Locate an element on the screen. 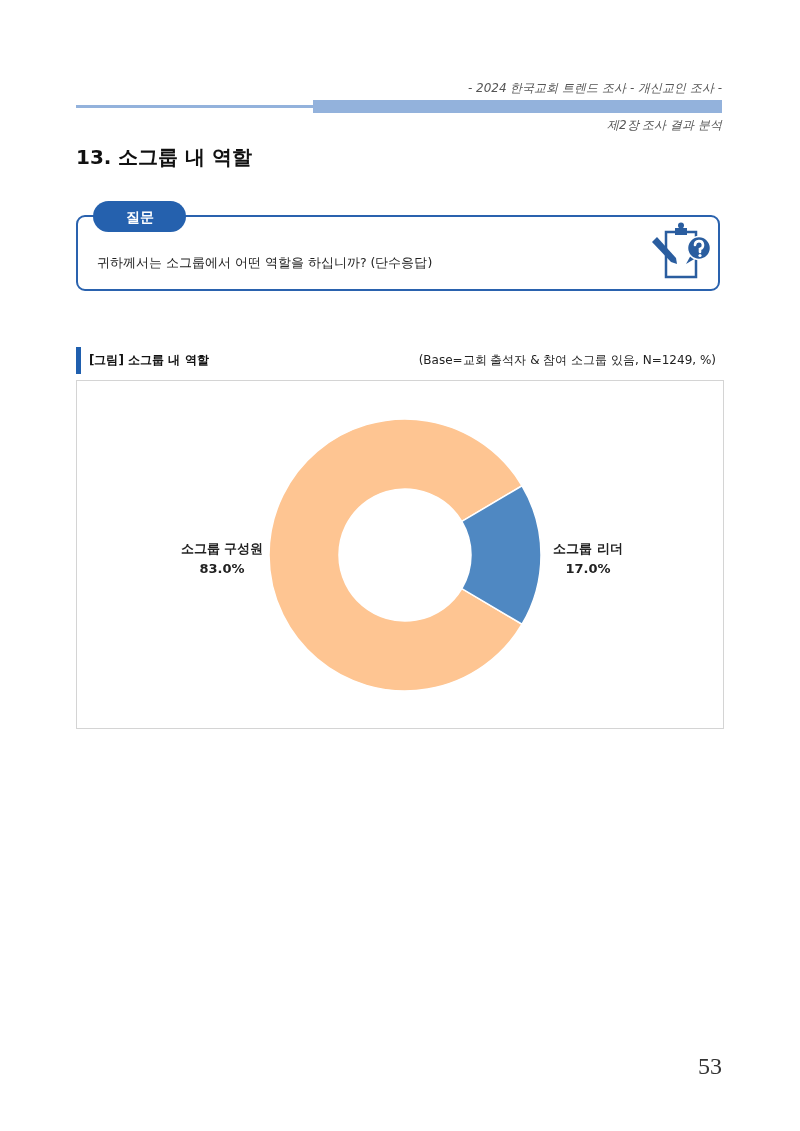 The image size is (800, 1131). chart-title: [그림] 소그룹 내 역할 is located at coordinates (149, 360).